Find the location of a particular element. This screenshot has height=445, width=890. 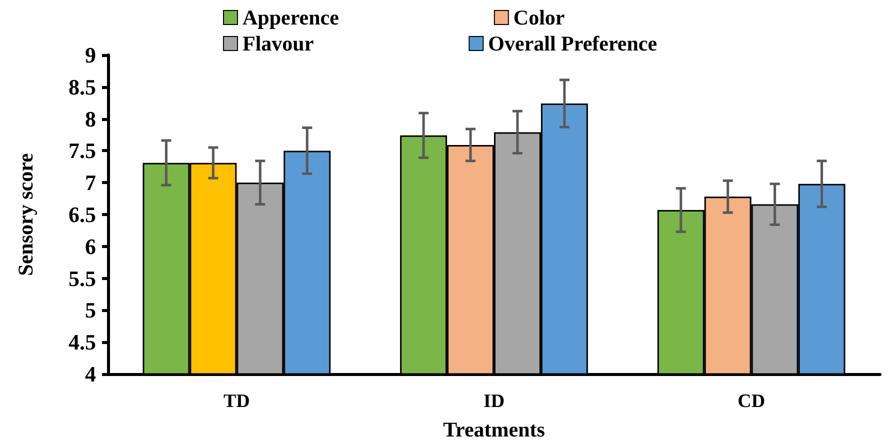

x-tick-label: CD is located at coordinates (752, 401).